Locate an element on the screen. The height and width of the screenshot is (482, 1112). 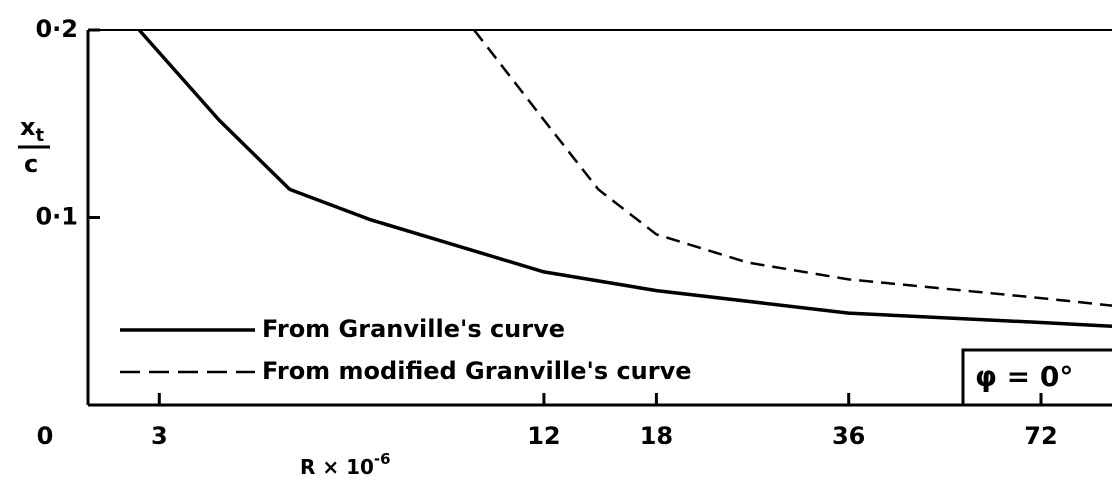
legend-label: From modified Granville's curve is located at coordinates (477, 371).